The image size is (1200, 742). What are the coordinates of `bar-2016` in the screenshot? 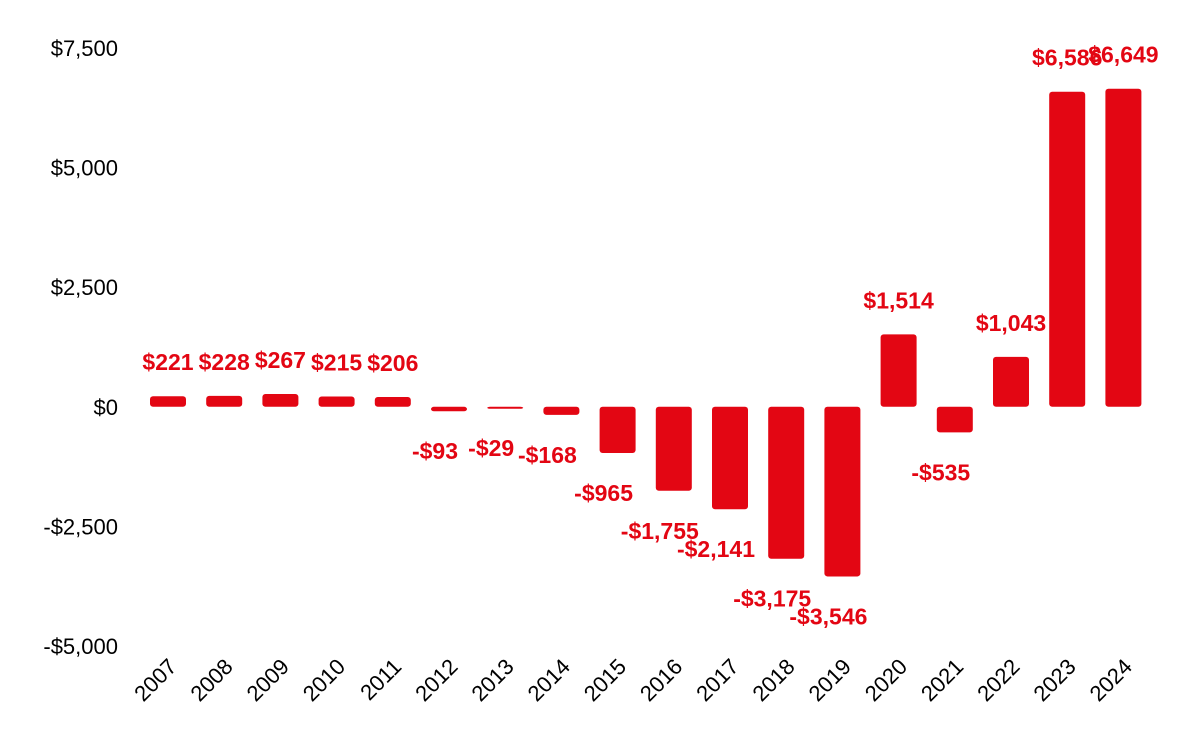 It's located at (673, 448).